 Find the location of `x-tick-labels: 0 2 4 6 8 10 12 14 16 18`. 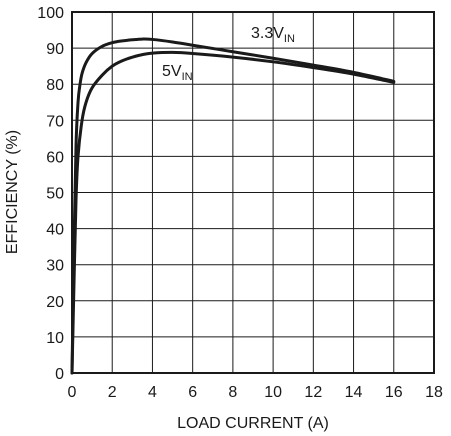

x-tick-labels: 0 2 4 6 8 10 12 14 16 18 is located at coordinates (255, 392).